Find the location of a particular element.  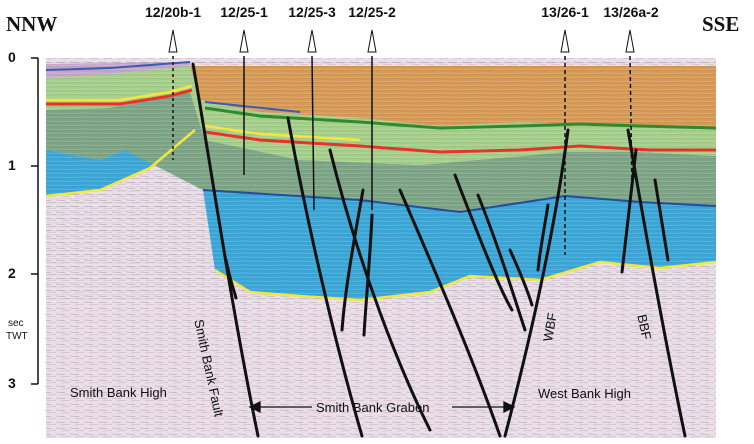

well-label-13-26a-2: 13/26a-2 is located at coordinates (631, 12).